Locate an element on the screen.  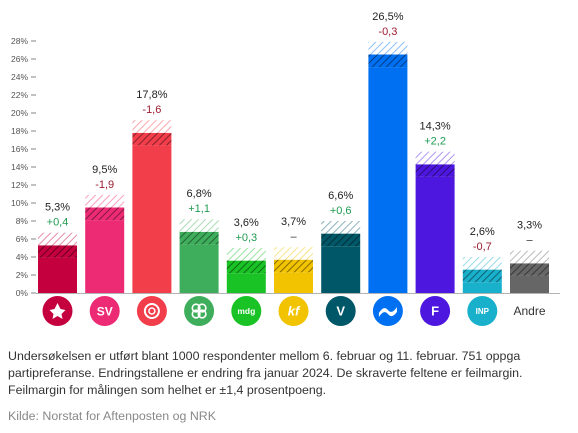
value-label: 6,6% is located at coordinates (340, 196).